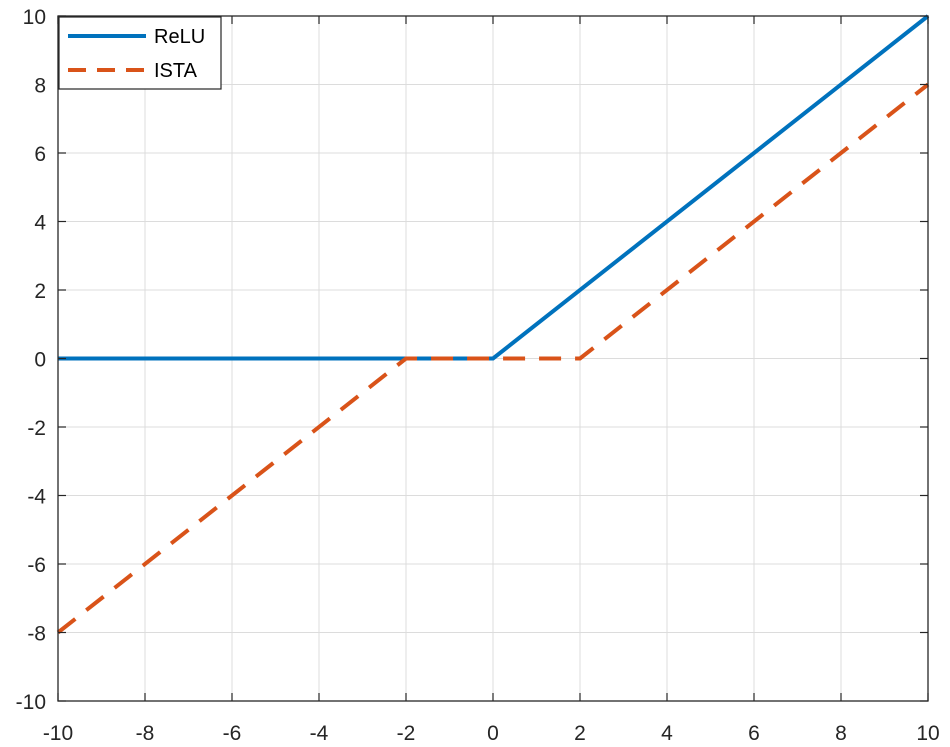 The height and width of the screenshot is (747, 950). I want to click on y-tick-label: 0, so click(40, 360).